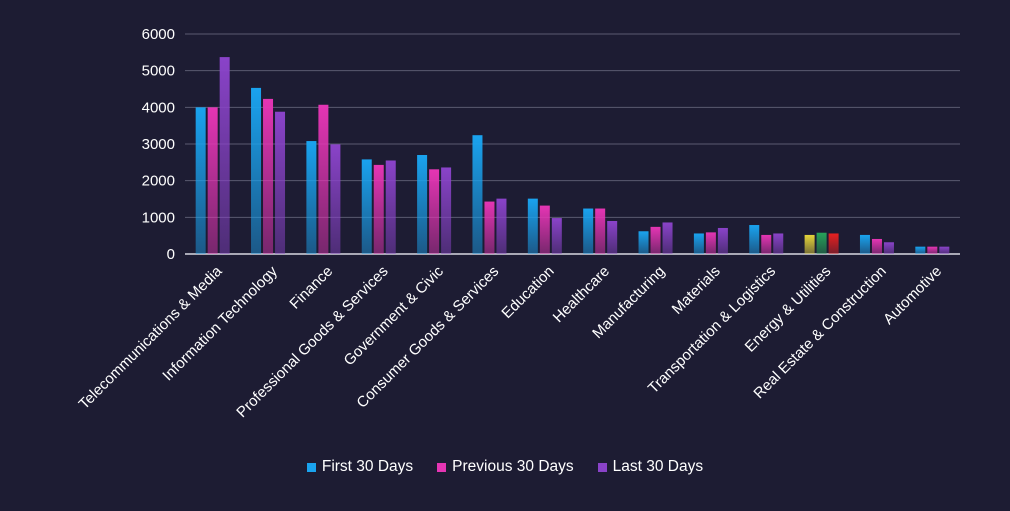 The width and height of the screenshot is (1010, 511). I want to click on legend-item: First 30 Days, so click(360, 467).